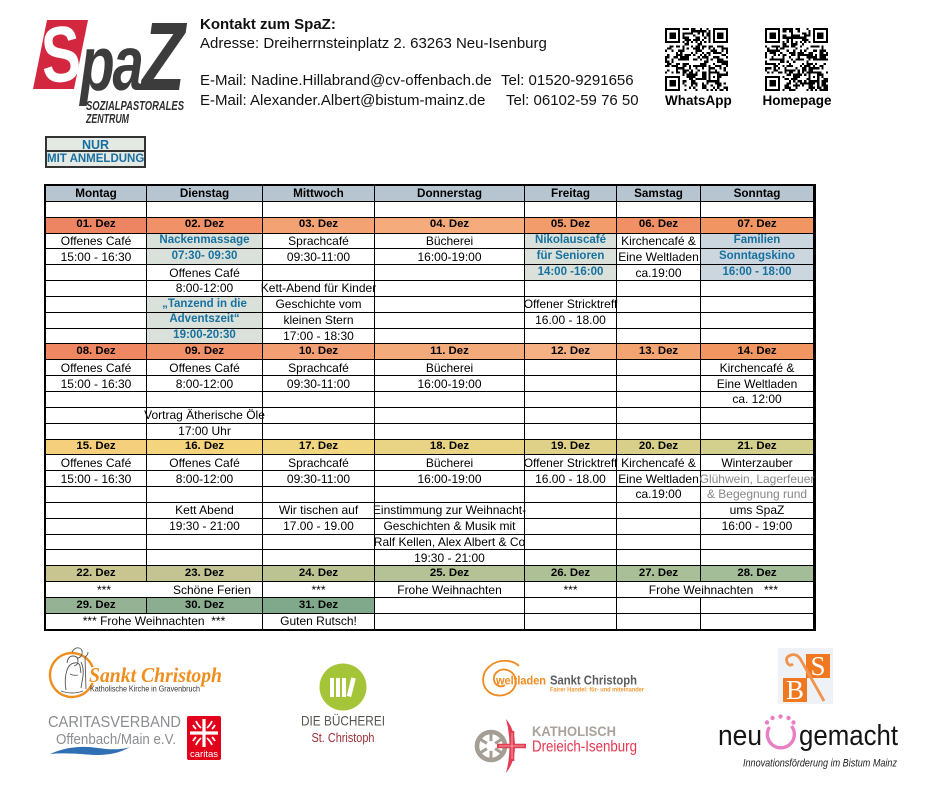 Image resolution: width=940 pixels, height=788 pixels. I want to click on svg-text: Z, so click(164, 56).